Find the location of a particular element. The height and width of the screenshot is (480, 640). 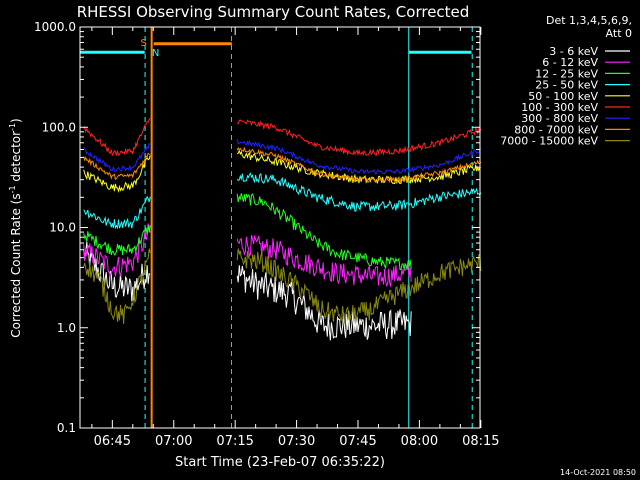

y-tick-label: 0.1 is located at coordinates (66, 428).